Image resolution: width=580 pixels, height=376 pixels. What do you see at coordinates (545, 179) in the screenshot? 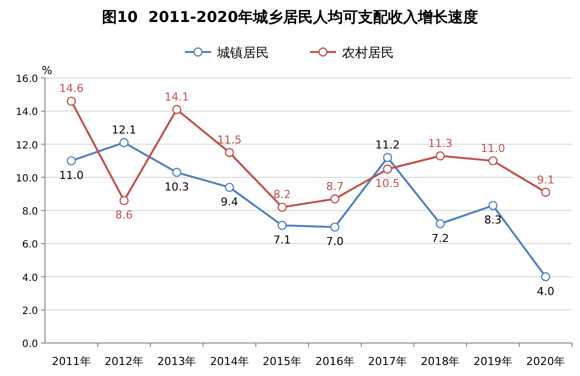
I see `data-label: 9.1` at bounding box center [545, 179].